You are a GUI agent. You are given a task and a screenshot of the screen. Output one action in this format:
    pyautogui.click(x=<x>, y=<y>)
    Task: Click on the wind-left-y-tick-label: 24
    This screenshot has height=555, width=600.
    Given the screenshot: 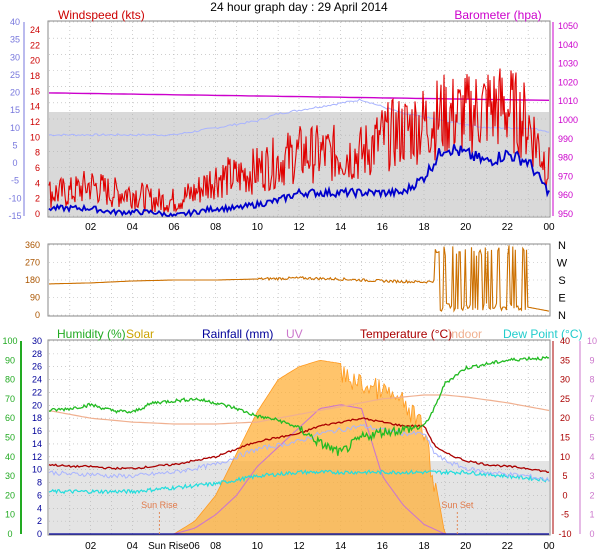 What is the action you would take?
    pyautogui.click(x=35, y=30)
    